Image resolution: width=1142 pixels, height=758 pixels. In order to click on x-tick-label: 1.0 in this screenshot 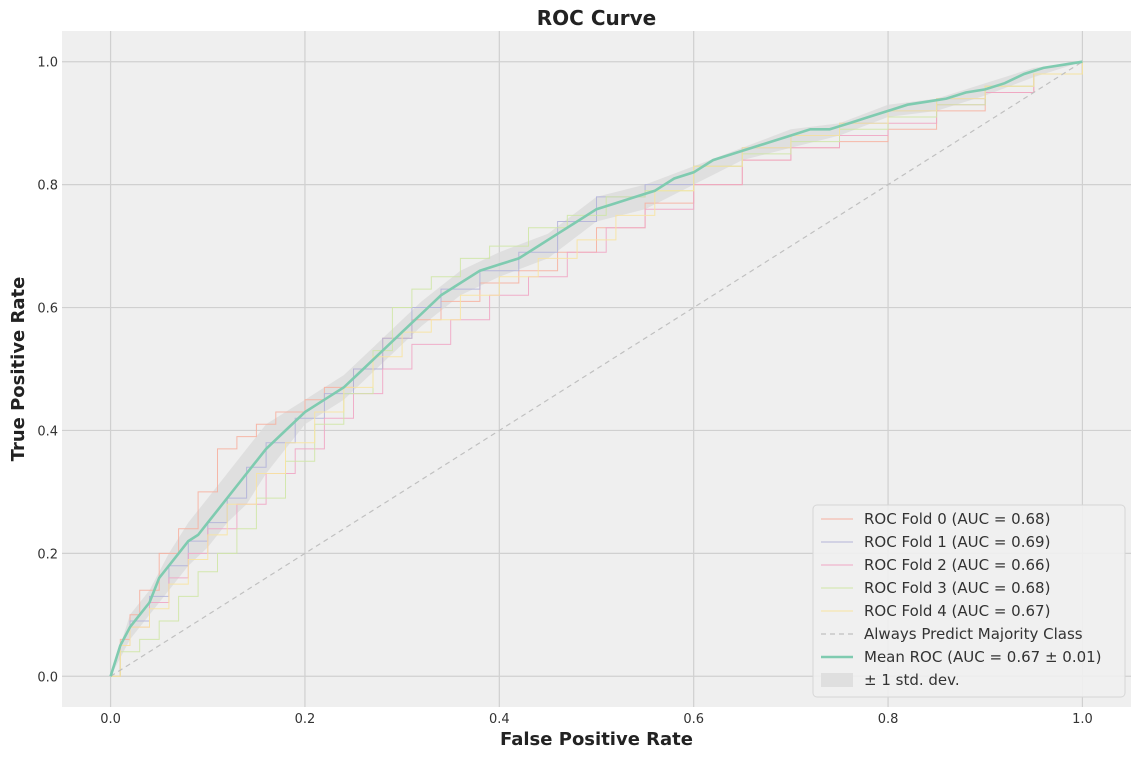, I will do `click(1082, 719)`.